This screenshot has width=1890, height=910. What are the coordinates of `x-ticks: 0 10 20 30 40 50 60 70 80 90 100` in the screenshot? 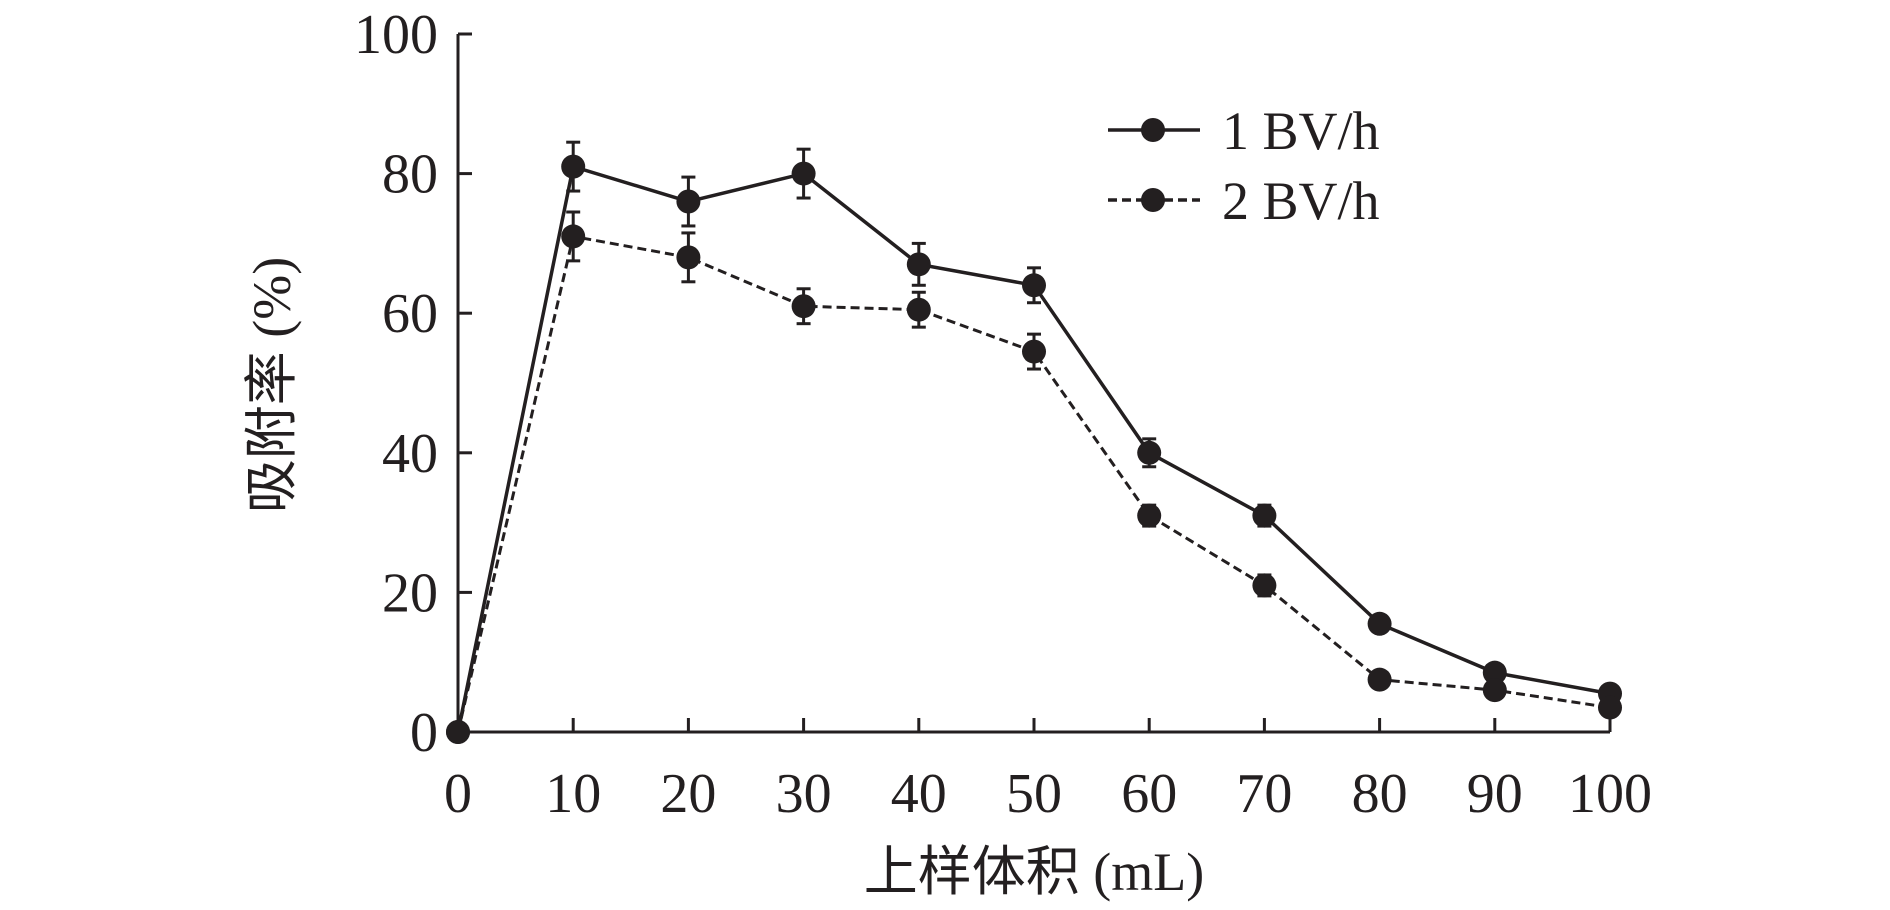 It's located at (1048, 771).